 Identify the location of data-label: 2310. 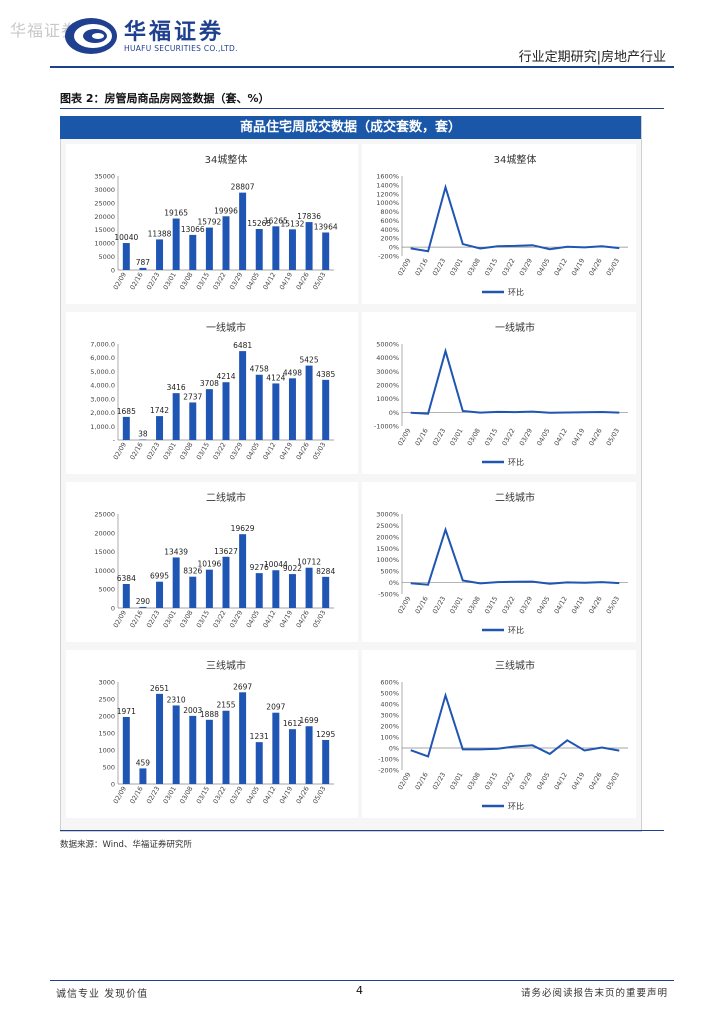
(176, 699).